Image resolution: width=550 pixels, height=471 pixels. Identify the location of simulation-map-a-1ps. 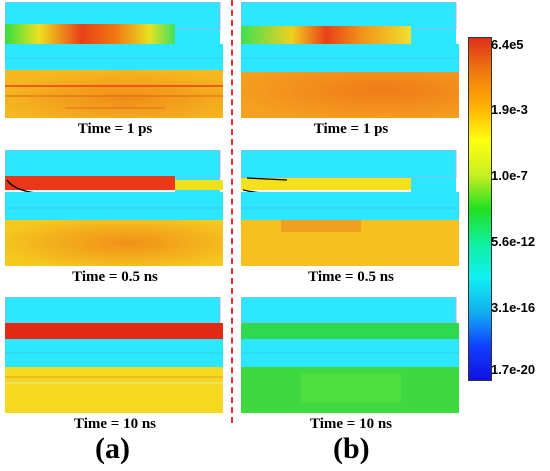
(114, 60).